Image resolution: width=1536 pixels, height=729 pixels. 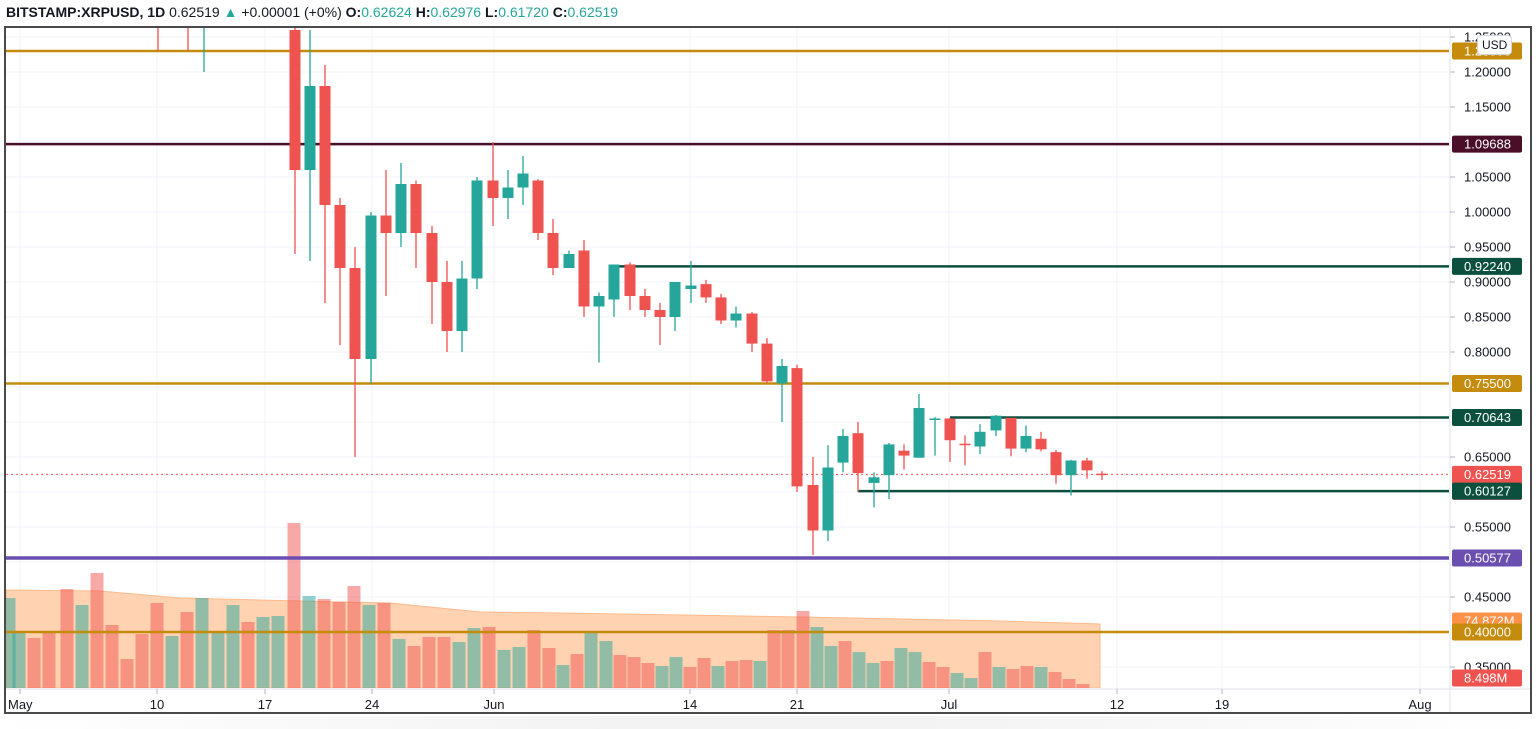 What do you see at coordinates (1487, 266) in the screenshot?
I see `price-tag-label: 0.92240` at bounding box center [1487, 266].